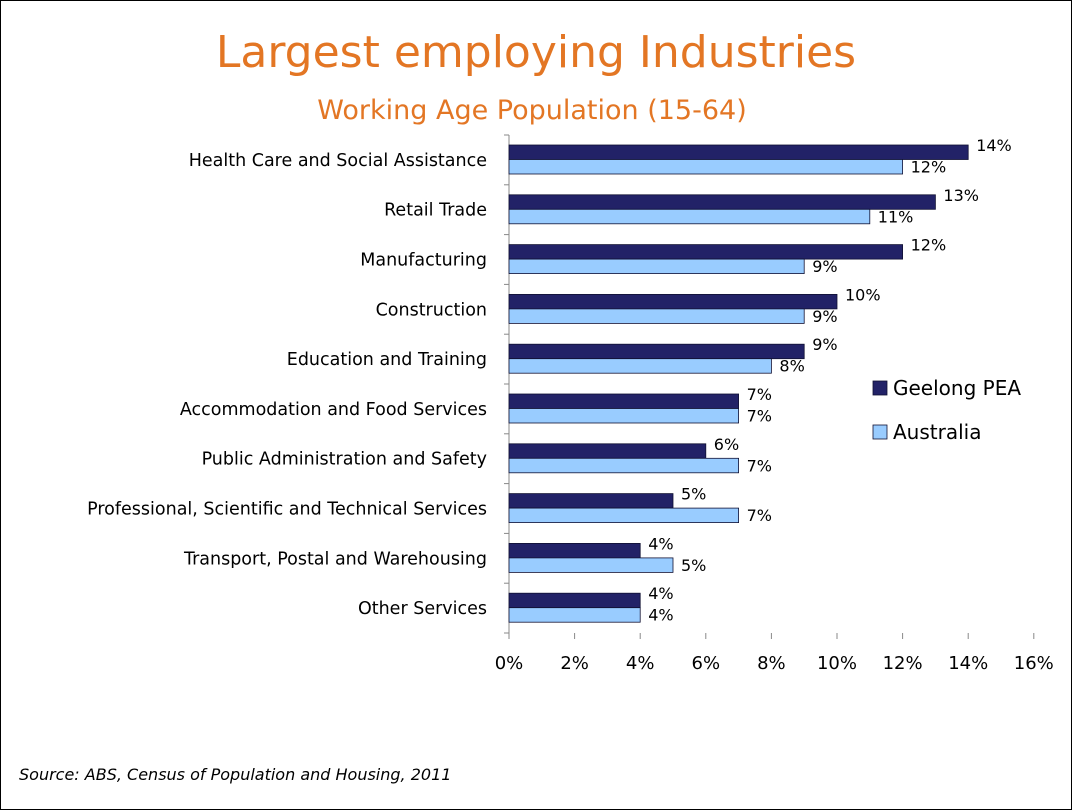  What do you see at coordinates (968, 663) in the screenshot?
I see `x-tick-label: 14%` at bounding box center [968, 663].